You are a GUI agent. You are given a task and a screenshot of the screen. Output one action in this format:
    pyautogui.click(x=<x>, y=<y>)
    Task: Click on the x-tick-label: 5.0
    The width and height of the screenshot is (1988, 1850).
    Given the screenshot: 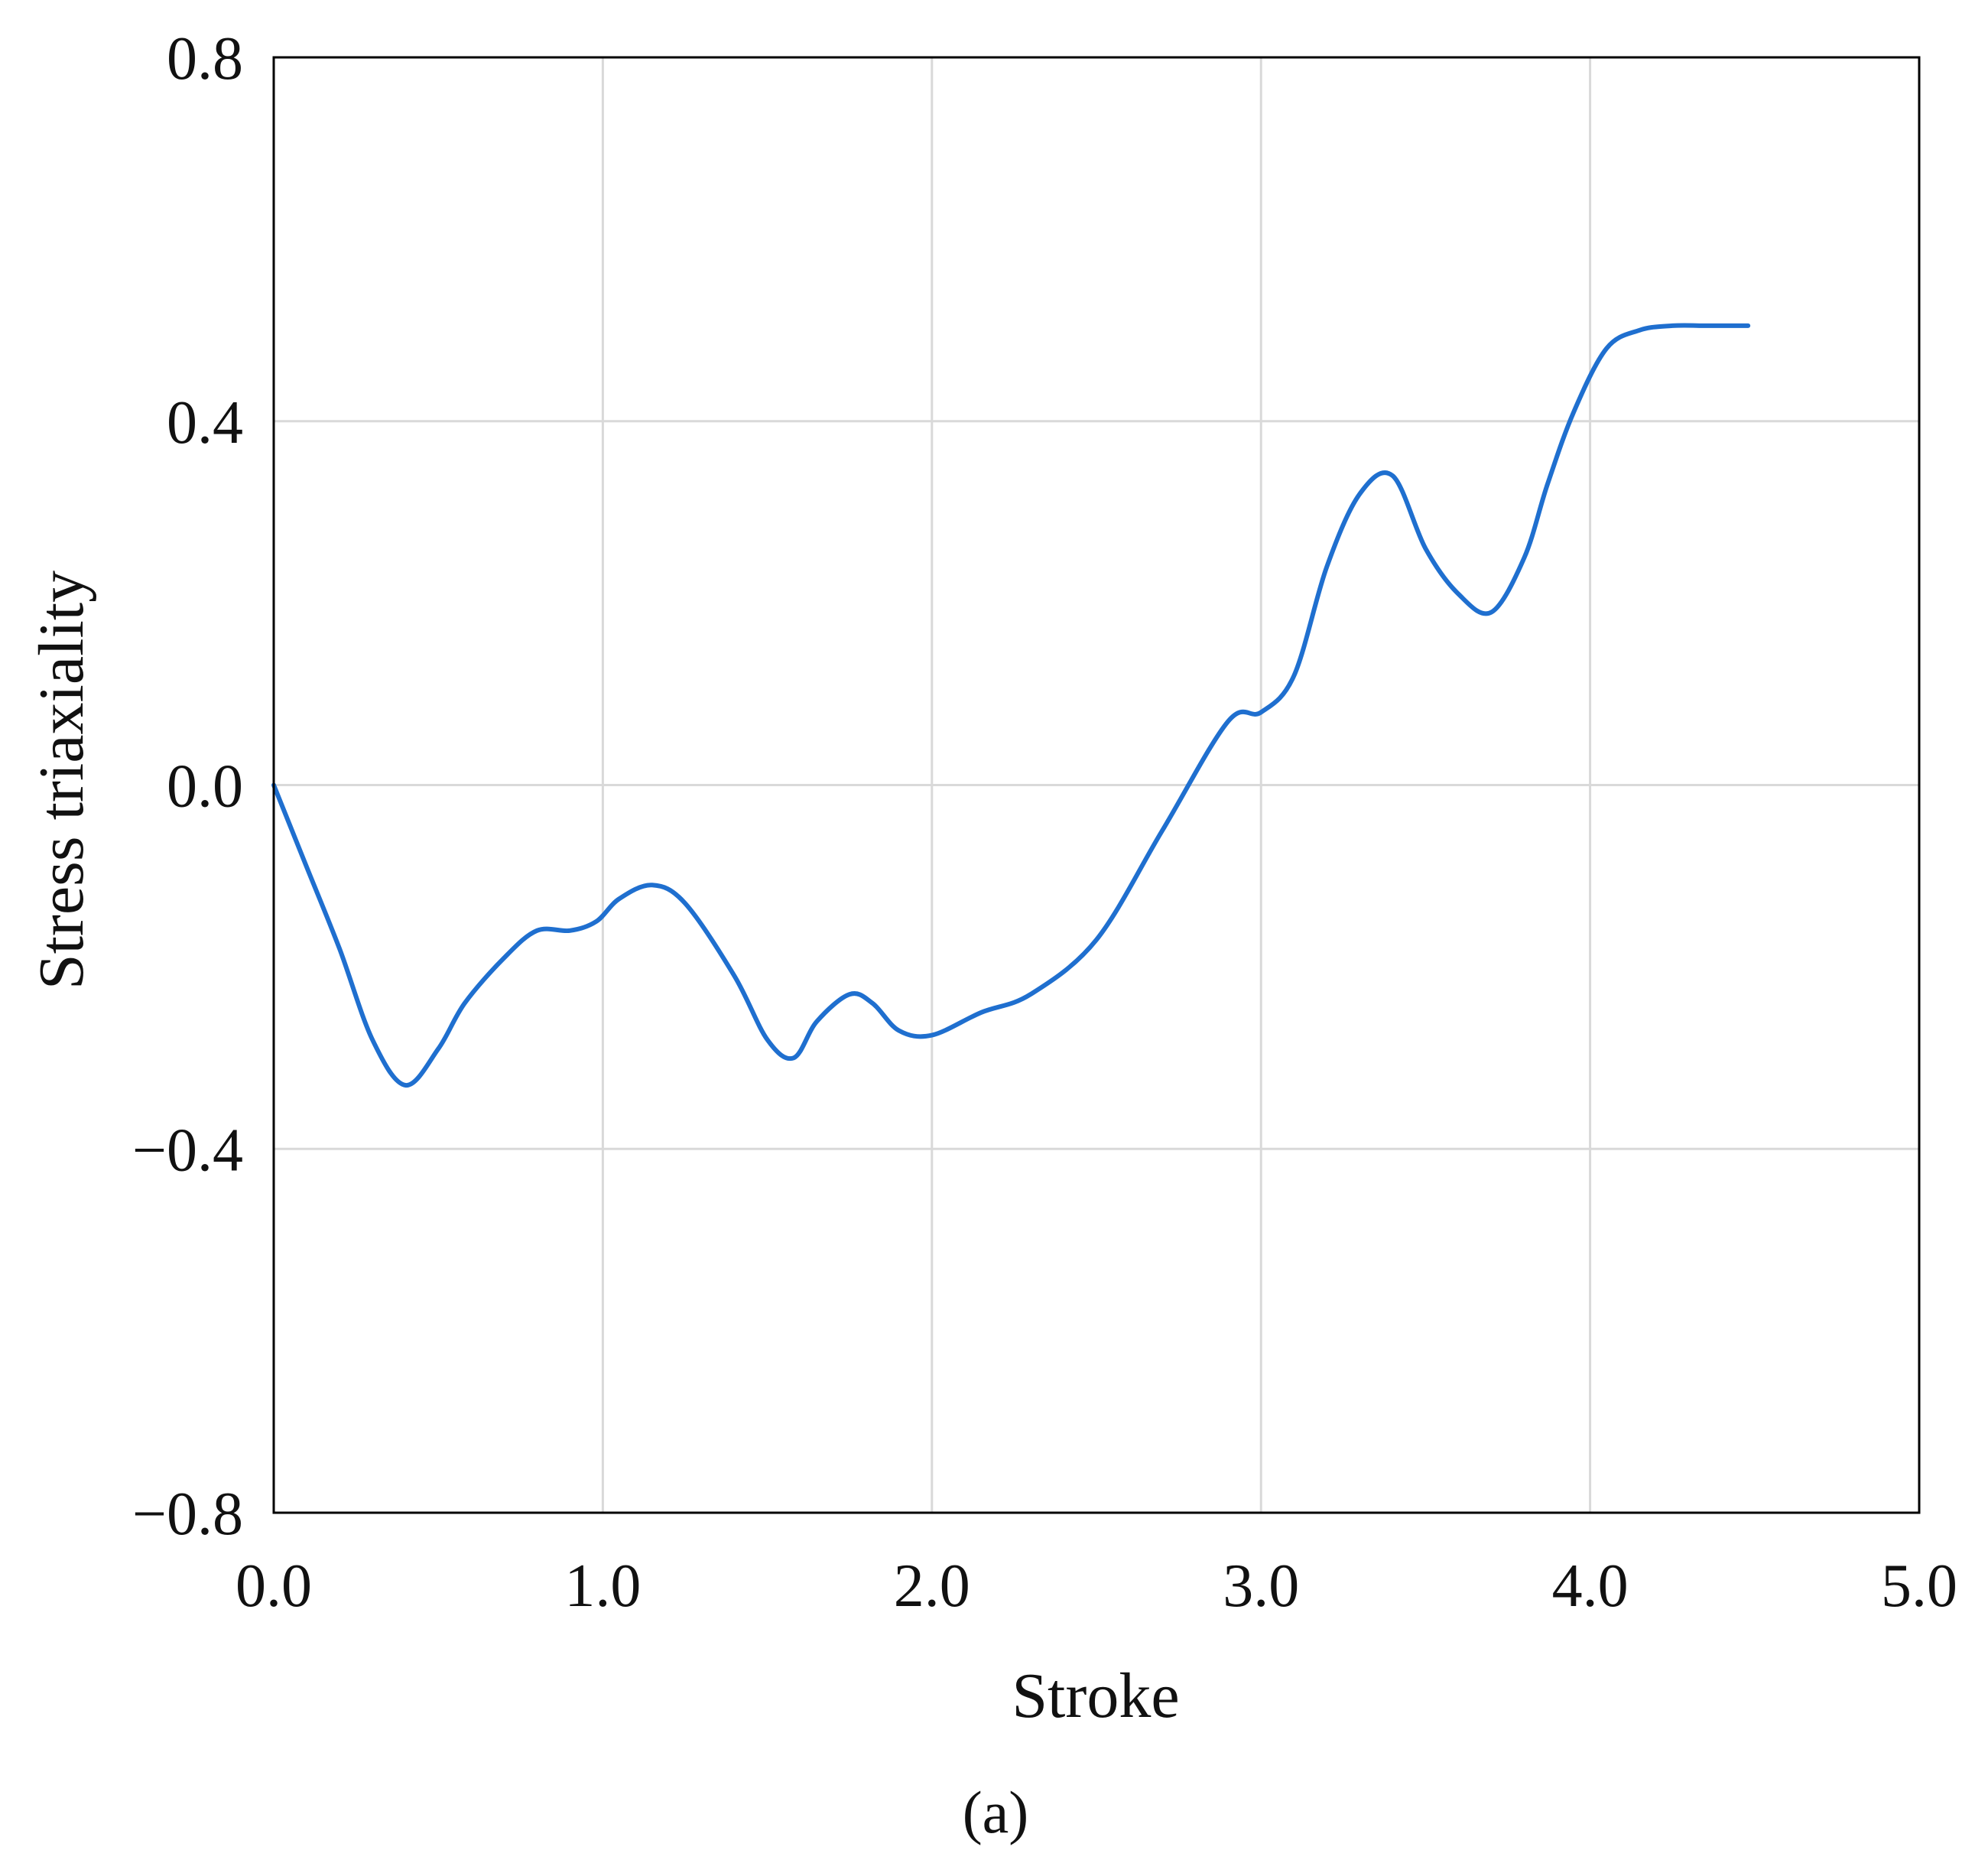 What is the action you would take?
    pyautogui.click(x=1919, y=1586)
    